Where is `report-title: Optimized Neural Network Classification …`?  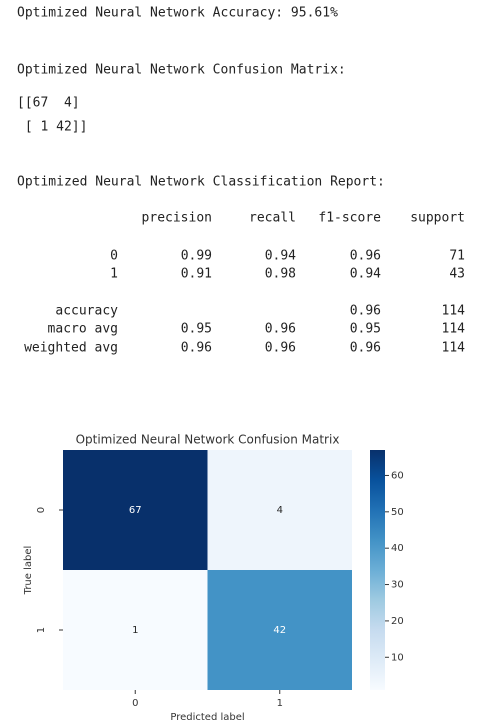 report-title: Optimized Neural Network Classification … is located at coordinates (201, 182).